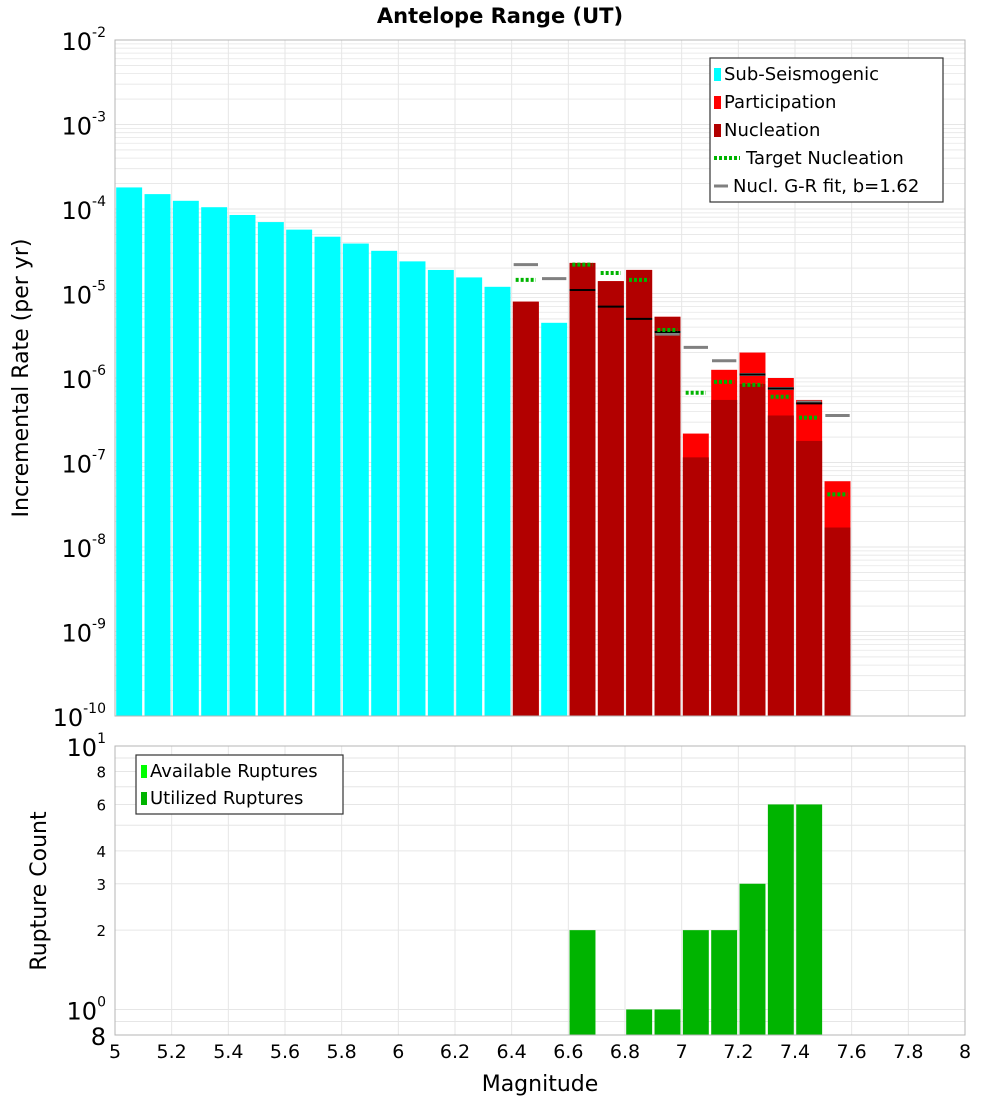  Describe the element at coordinates (455, 1052) in the screenshot. I see `x-tick-label: 6.2` at that location.